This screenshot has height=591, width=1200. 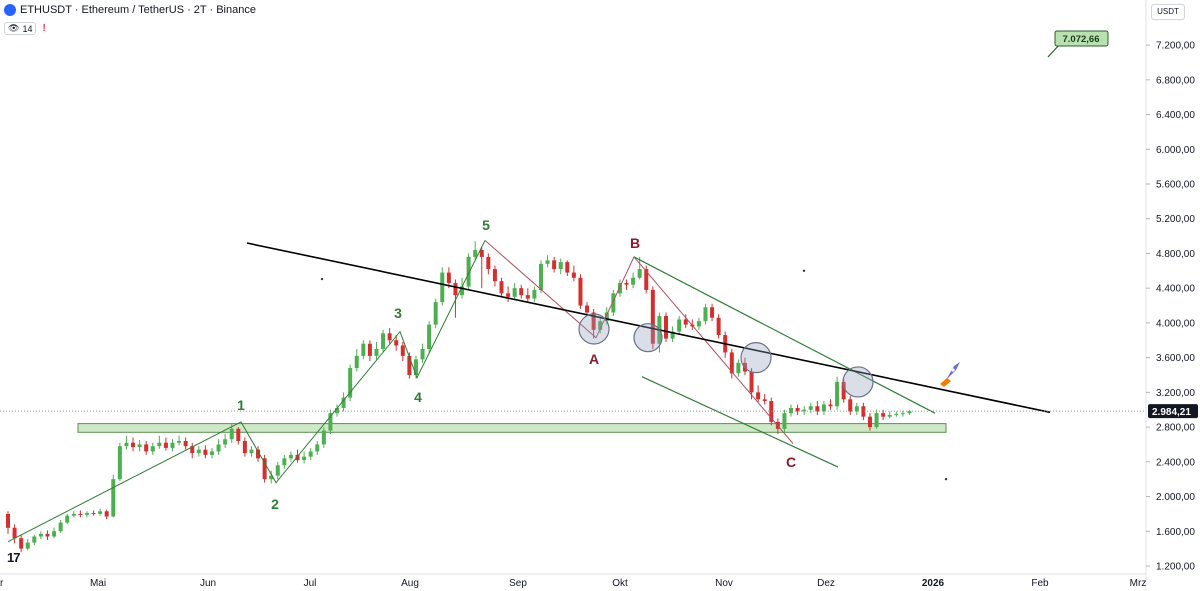 I want to click on wave-label: 5, so click(x=486, y=225).